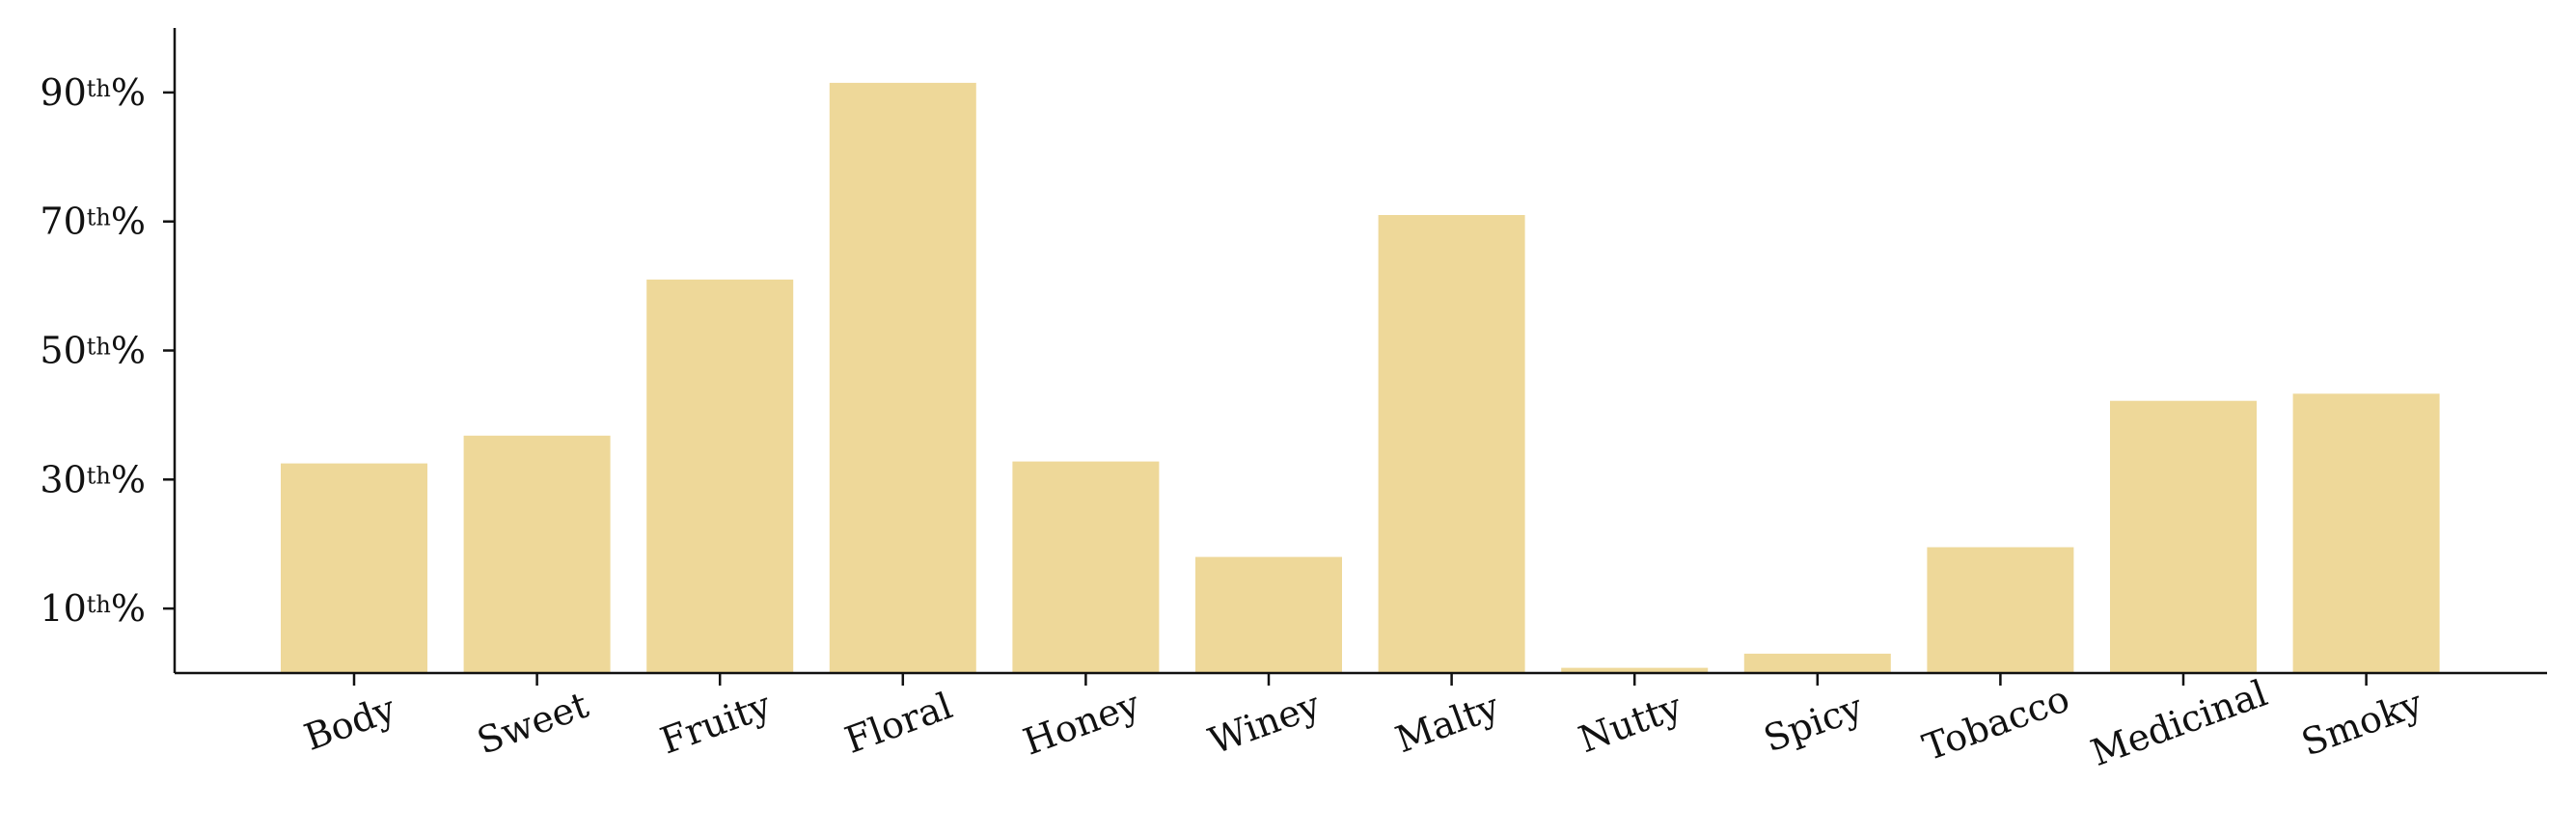  What do you see at coordinates (903, 377) in the screenshot?
I see `bar-floral` at bounding box center [903, 377].